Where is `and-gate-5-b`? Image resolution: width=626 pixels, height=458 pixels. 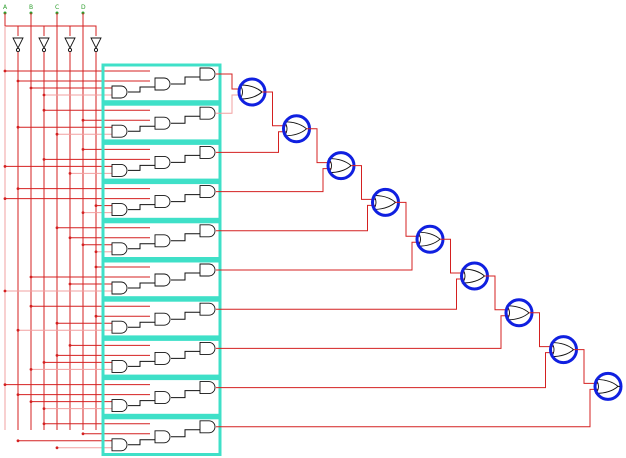 and-gate-5-b is located at coordinates (162, 241).